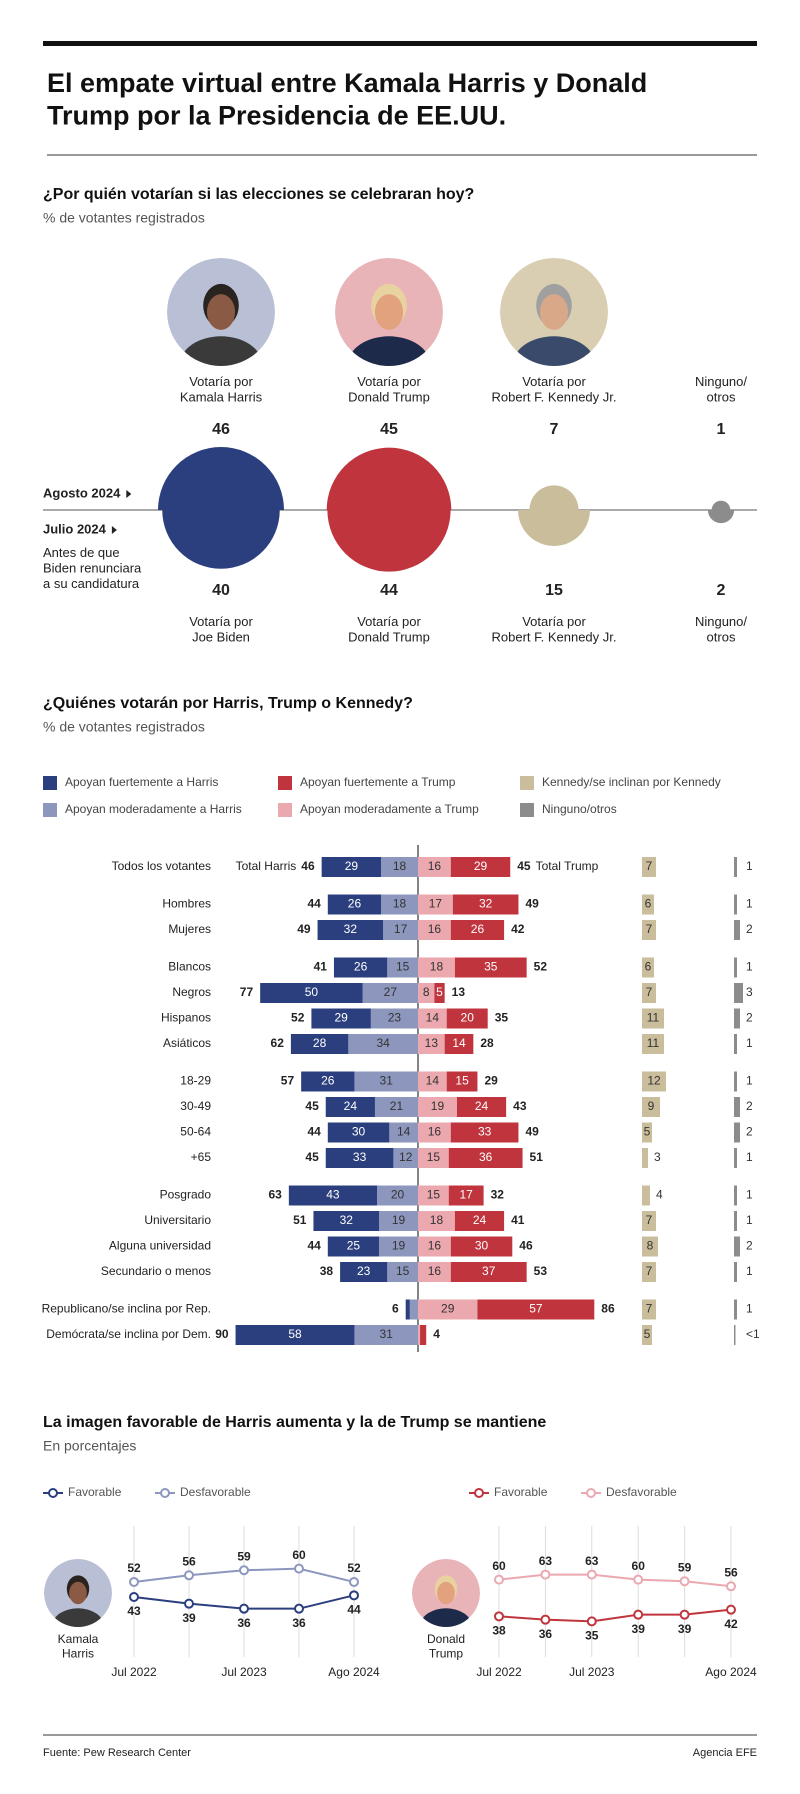 The width and height of the screenshot is (800, 1794). What do you see at coordinates (502, 1018) in the screenshot?
I see `total-value: 35` at bounding box center [502, 1018].